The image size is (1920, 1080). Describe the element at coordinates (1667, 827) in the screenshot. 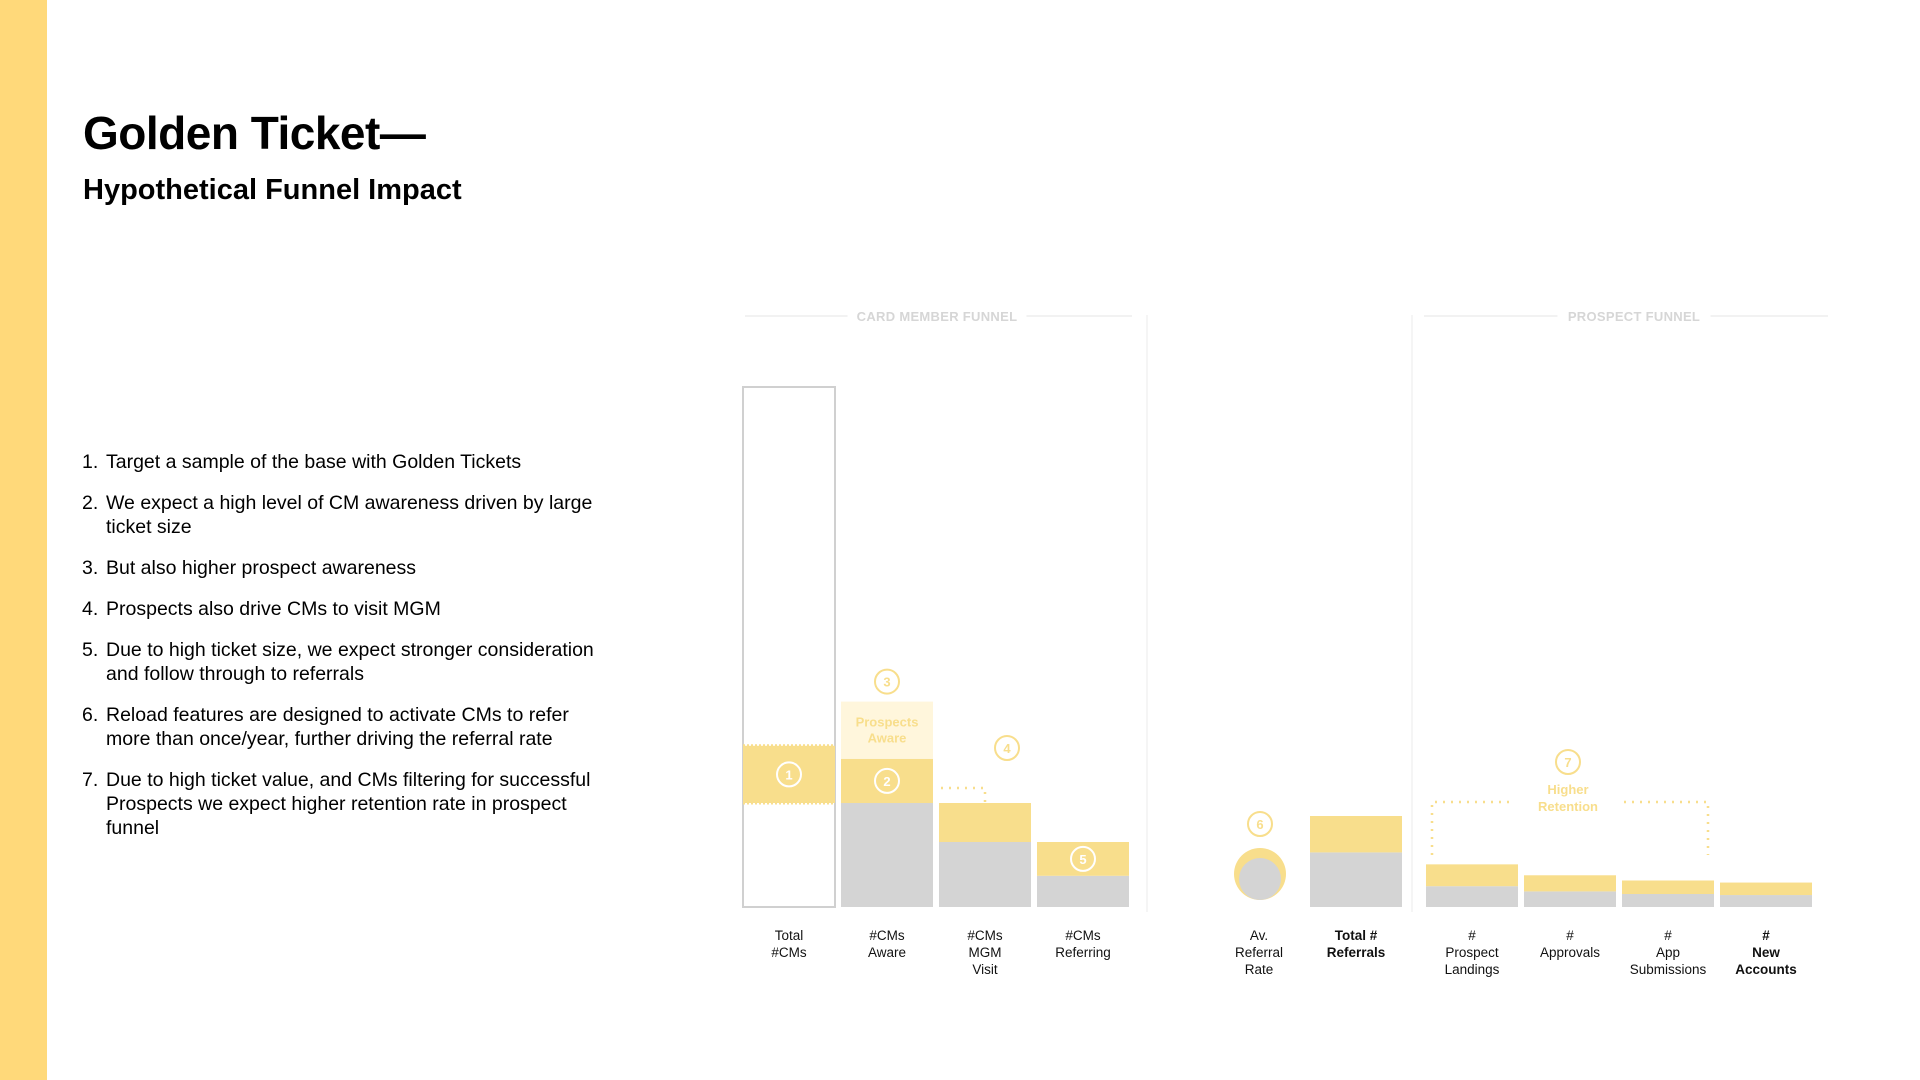

I see `retention-bracket-right` at that location.